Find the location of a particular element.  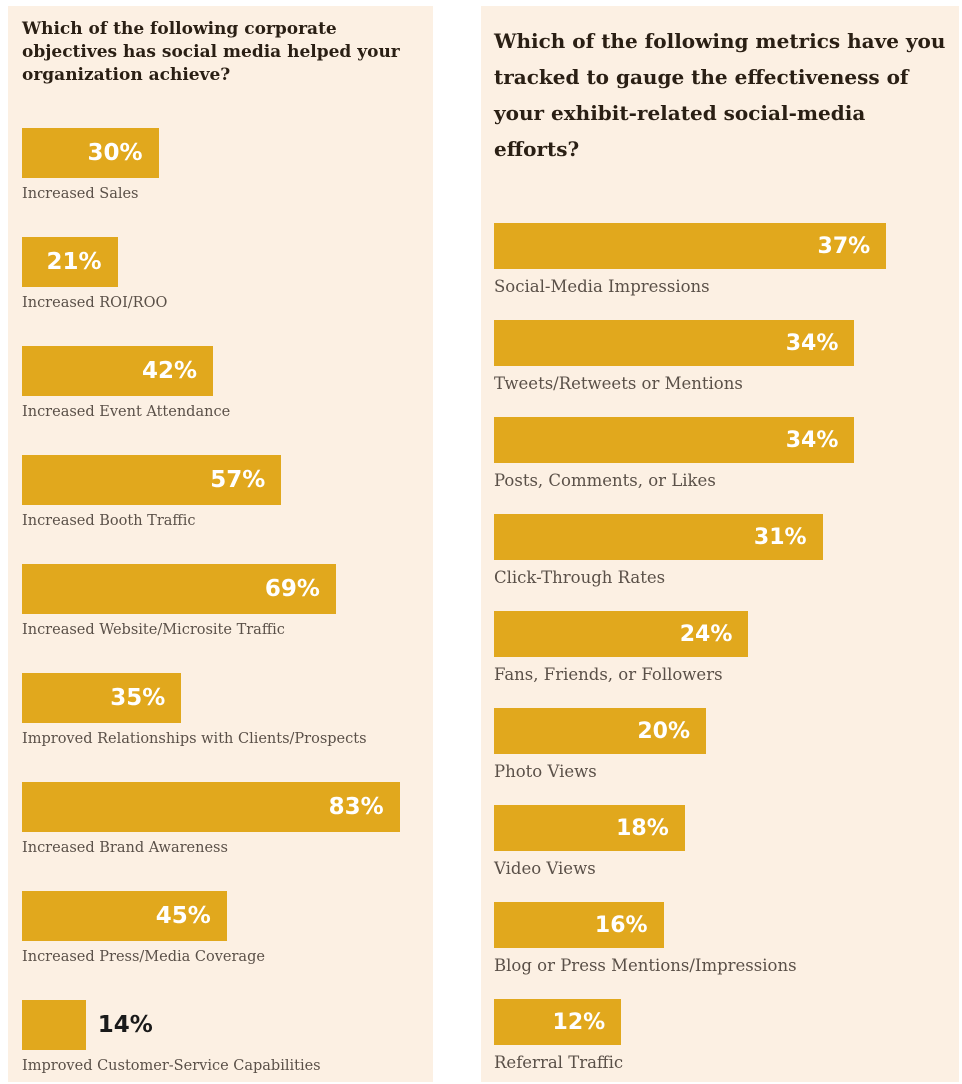

bar-value-label: 18% is located at coordinates (642, 828).